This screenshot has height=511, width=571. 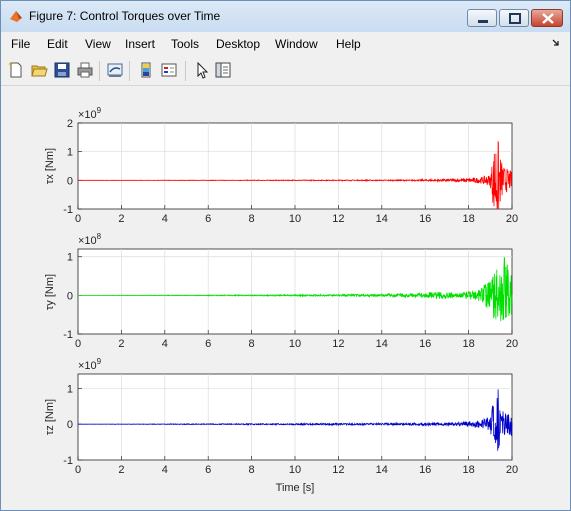 What do you see at coordinates (295, 420) in the screenshot?
I see `tau-z-line` at bounding box center [295, 420].